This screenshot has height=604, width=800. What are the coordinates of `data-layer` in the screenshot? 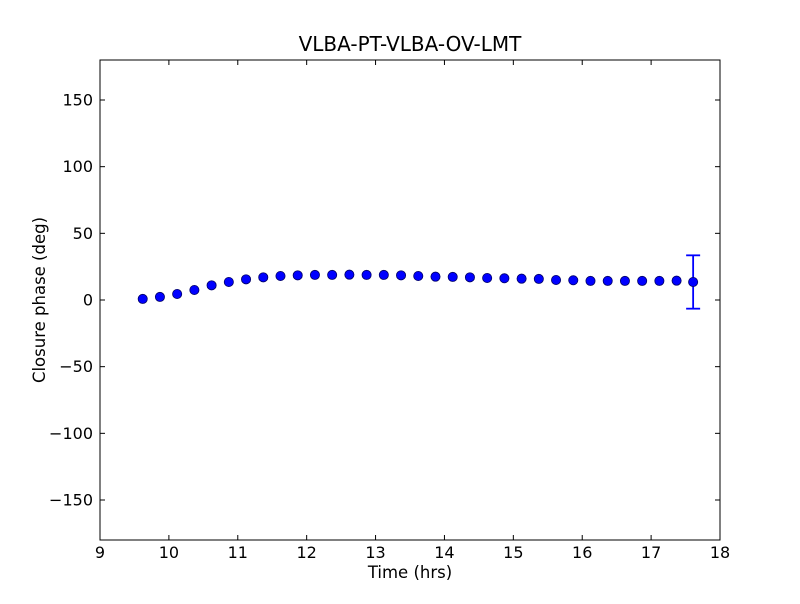 It's located at (419, 282).